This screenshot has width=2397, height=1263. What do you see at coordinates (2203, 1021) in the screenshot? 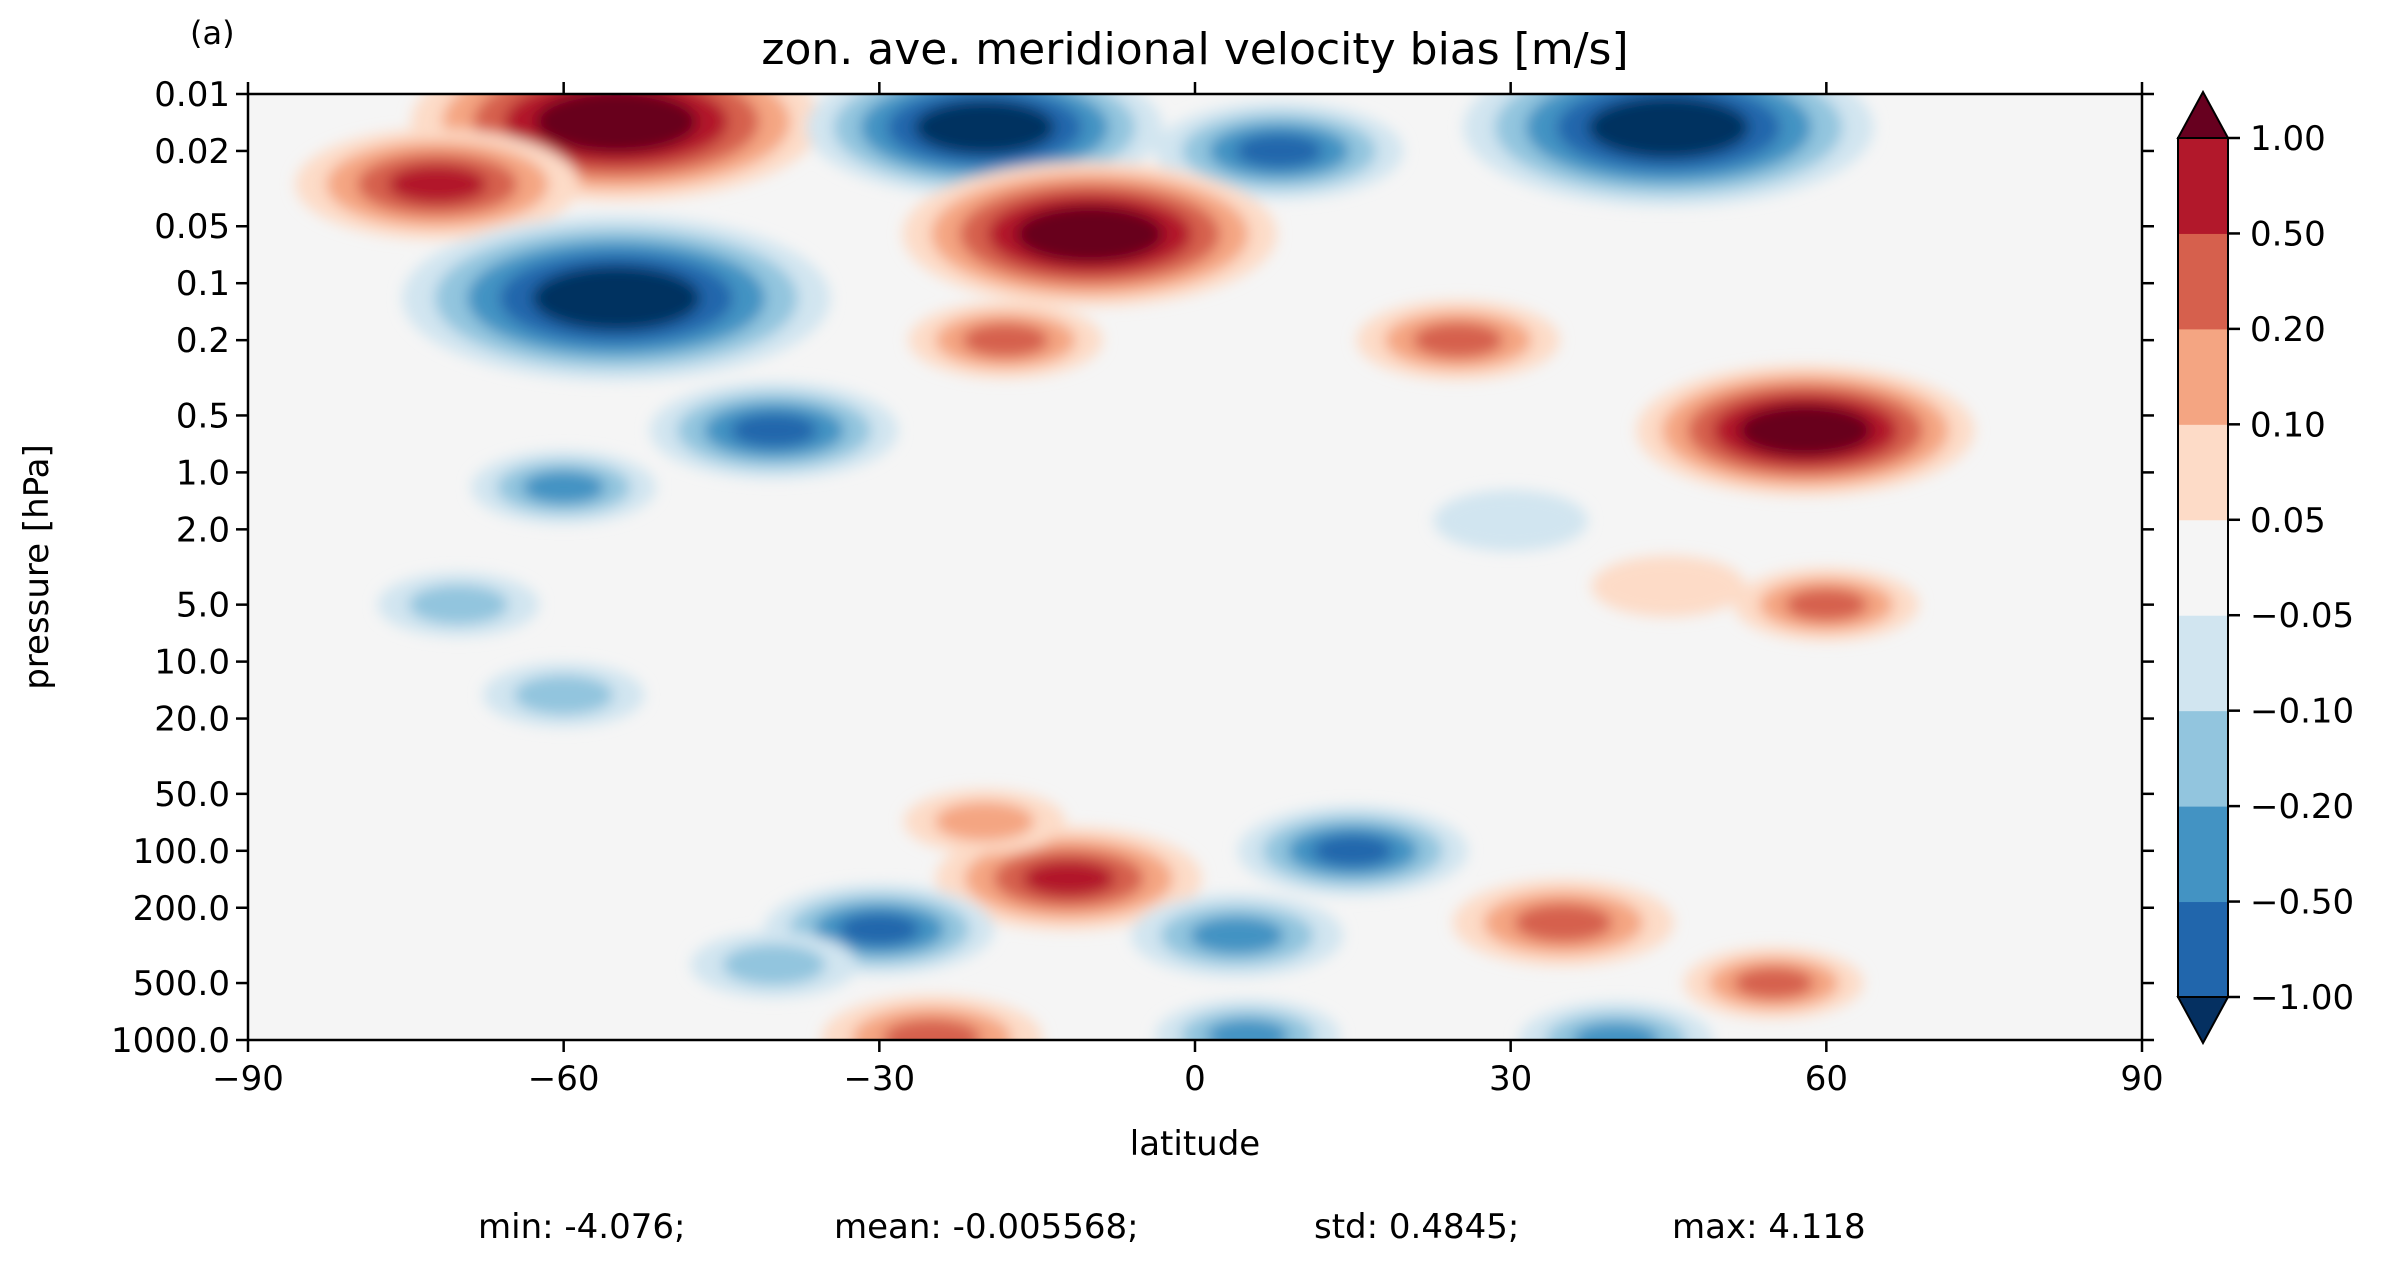
I see `colorbar-extend-min` at bounding box center [2203, 1021].